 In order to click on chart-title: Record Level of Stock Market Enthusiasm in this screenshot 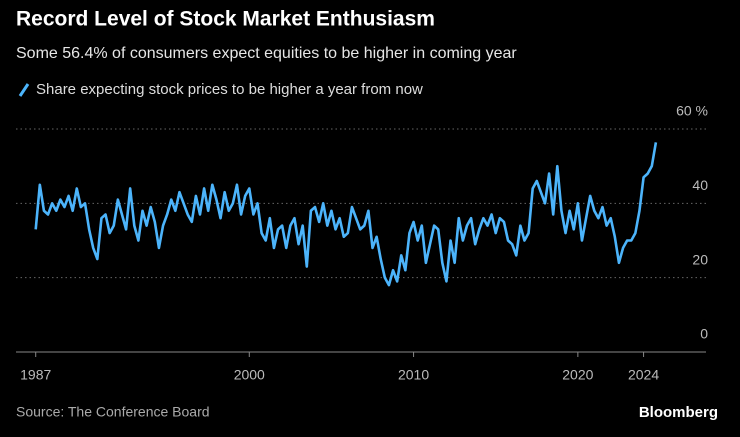, I will do `click(225, 19)`.